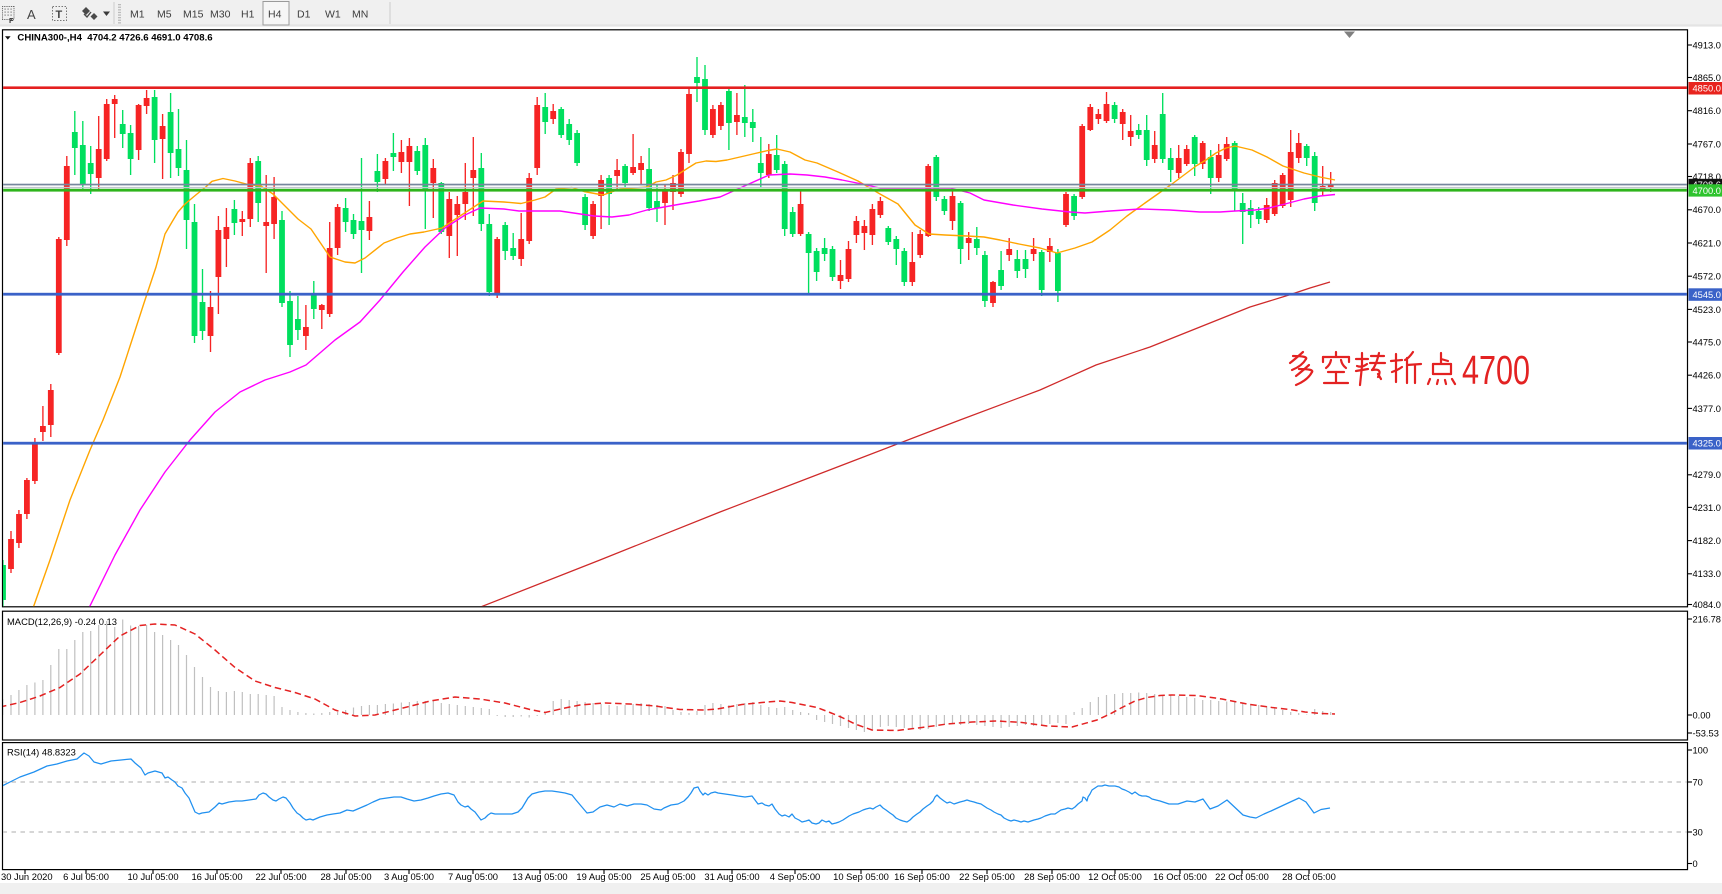  Describe the element at coordinates (1707, 191) in the screenshot. I see `svg-text: 4700.0` at that location.